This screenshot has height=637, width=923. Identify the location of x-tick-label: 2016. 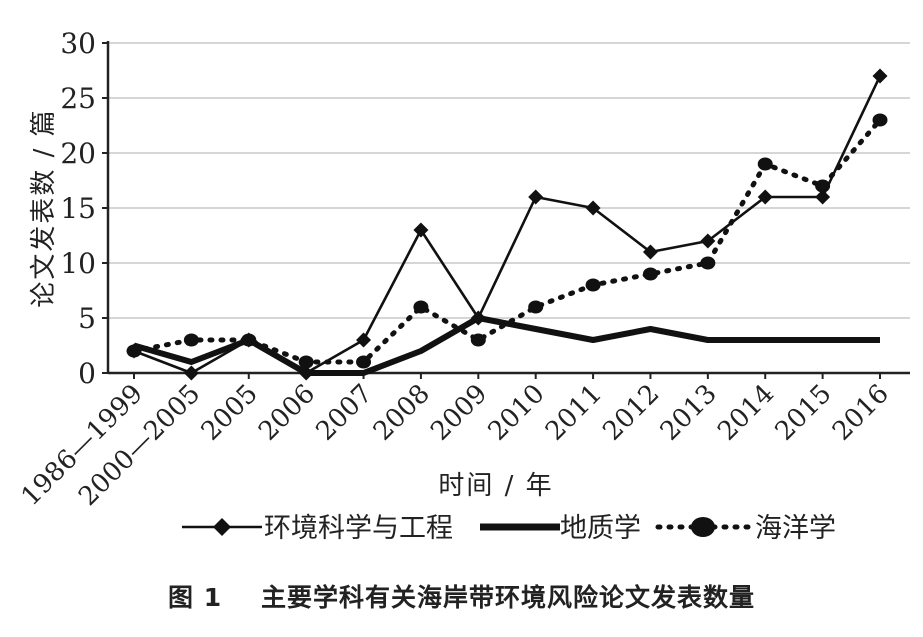
(861, 413).